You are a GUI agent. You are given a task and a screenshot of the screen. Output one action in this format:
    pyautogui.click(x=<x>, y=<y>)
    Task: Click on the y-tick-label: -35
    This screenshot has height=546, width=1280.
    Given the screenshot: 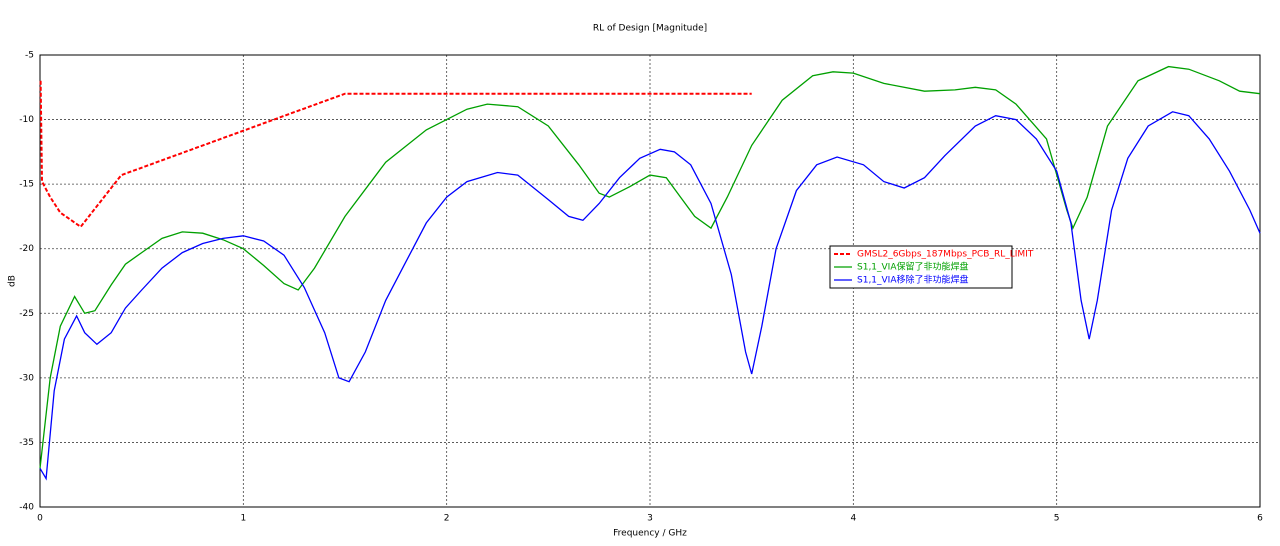 What is the action you would take?
    pyautogui.click(x=26, y=443)
    